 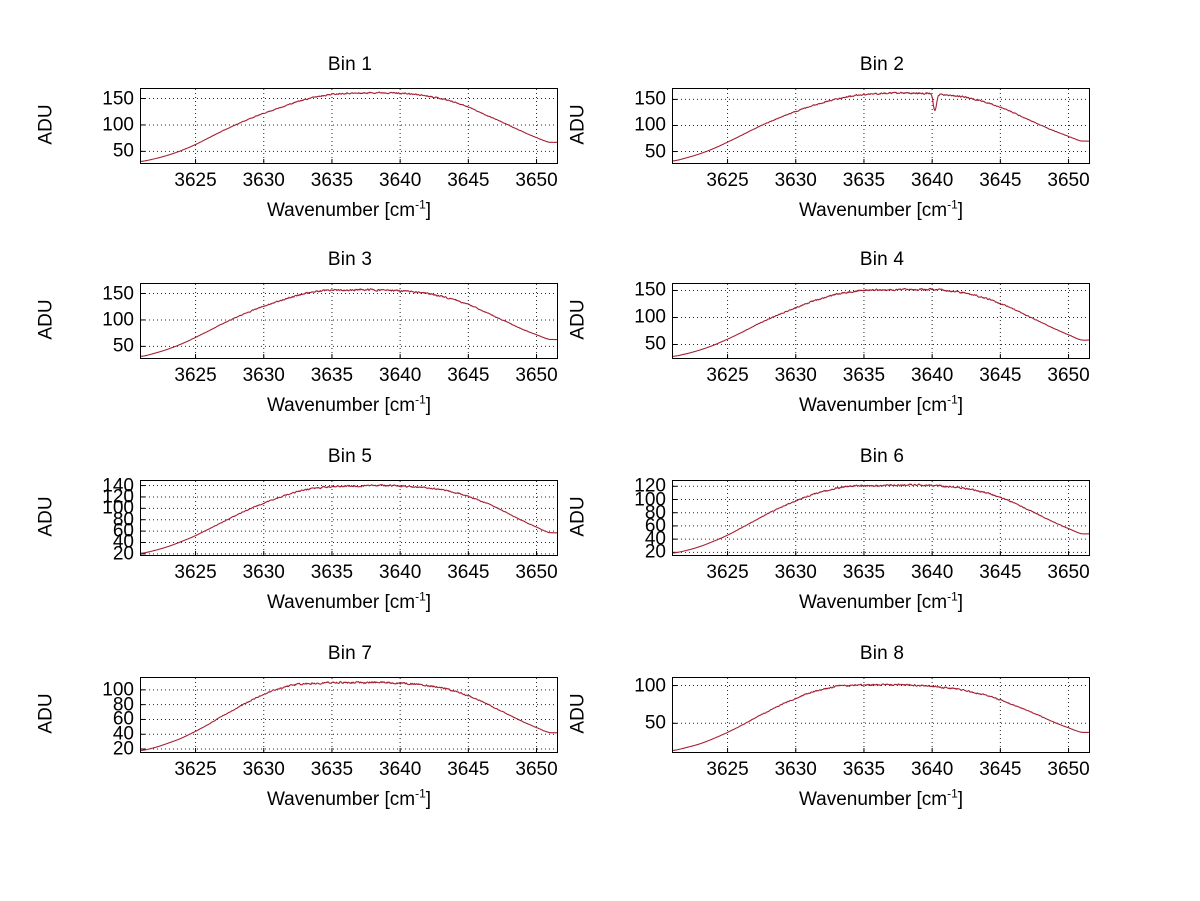 What do you see at coordinates (94, 321) in the screenshot?
I see `y-tick-labels: 50 100 150` at bounding box center [94, 321].